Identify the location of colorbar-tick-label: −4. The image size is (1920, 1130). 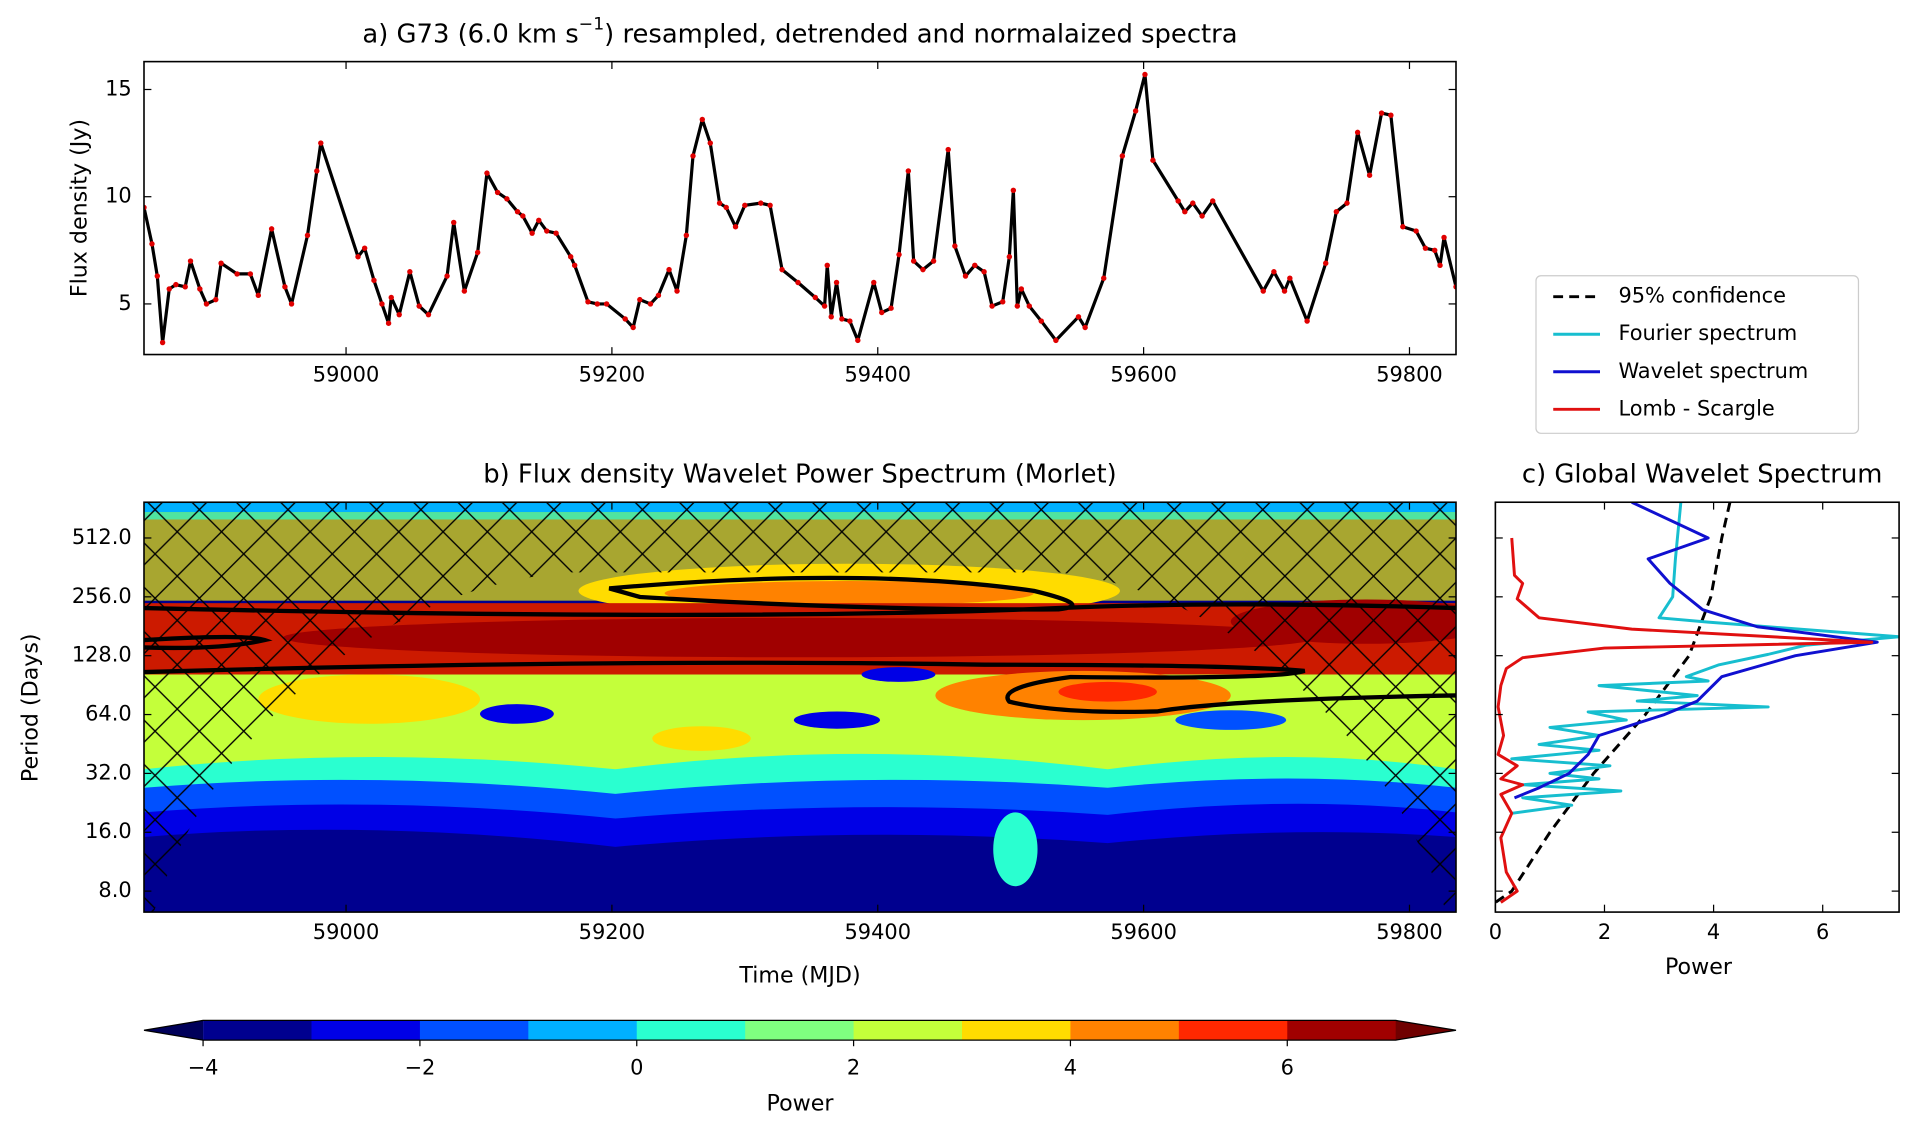
(203, 1067).